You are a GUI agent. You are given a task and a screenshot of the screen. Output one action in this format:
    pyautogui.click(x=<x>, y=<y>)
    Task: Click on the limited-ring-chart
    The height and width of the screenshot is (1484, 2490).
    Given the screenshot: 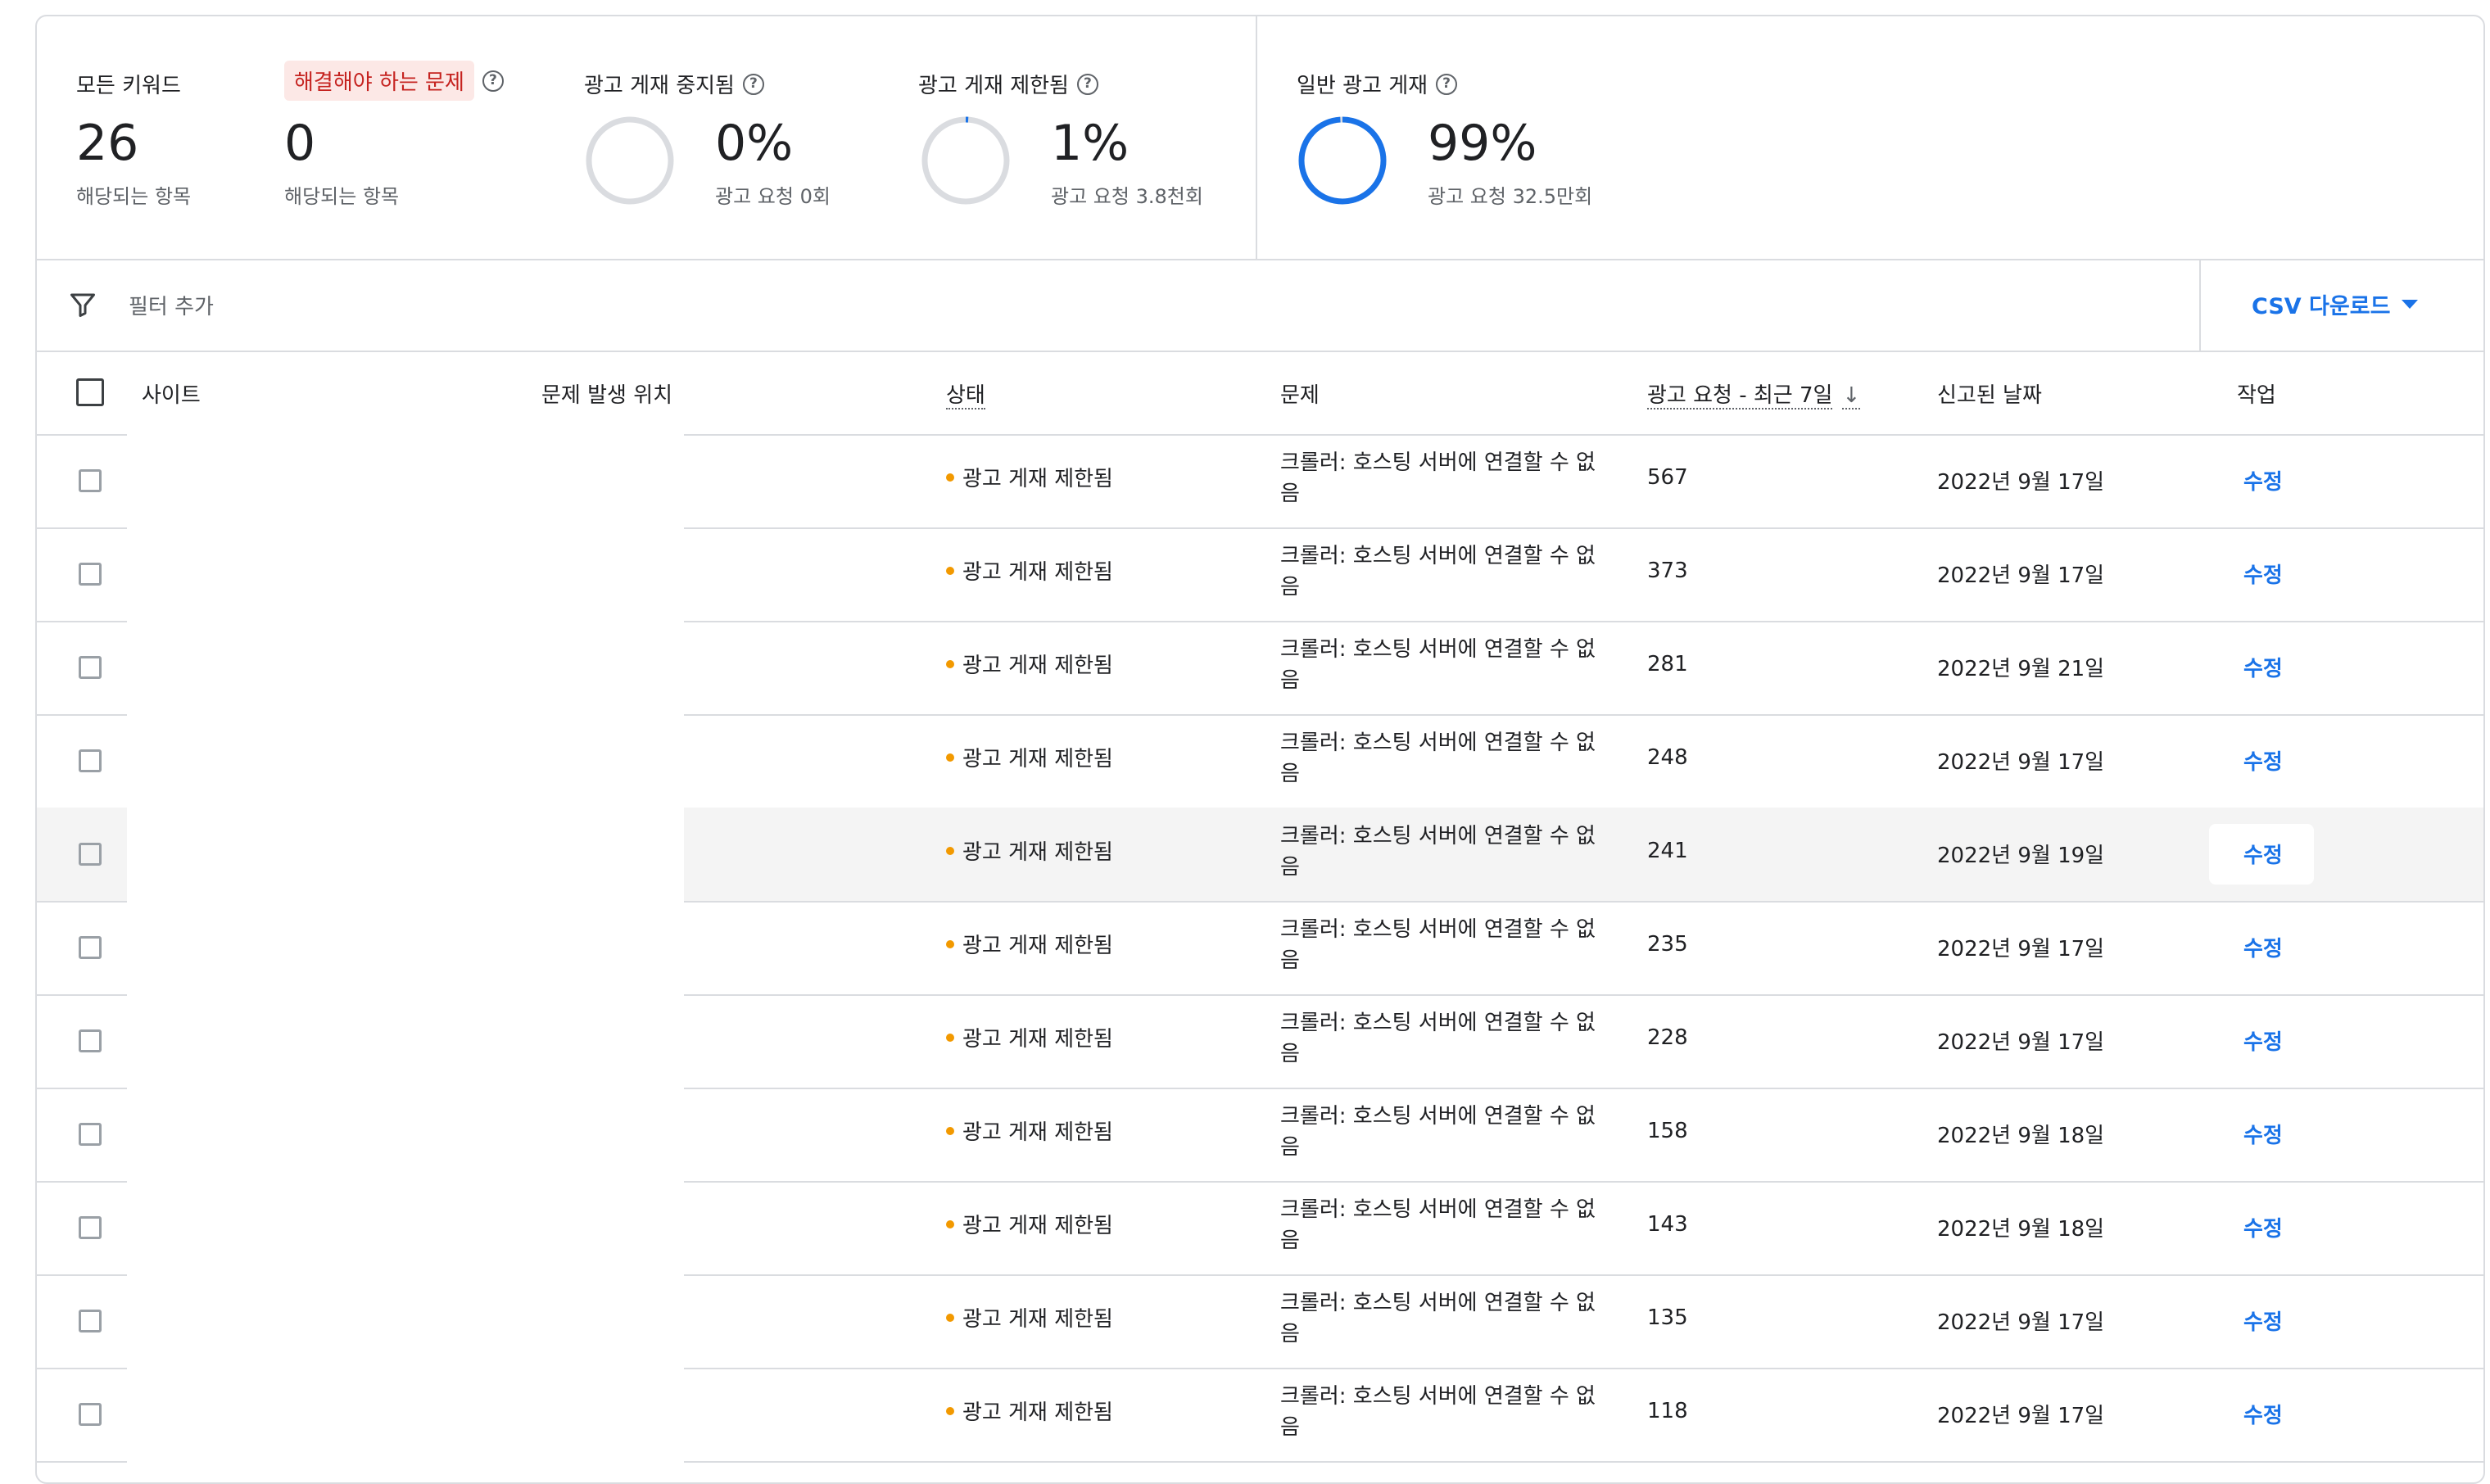 What is the action you would take?
    pyautogui.click(x=965, y=160)
    